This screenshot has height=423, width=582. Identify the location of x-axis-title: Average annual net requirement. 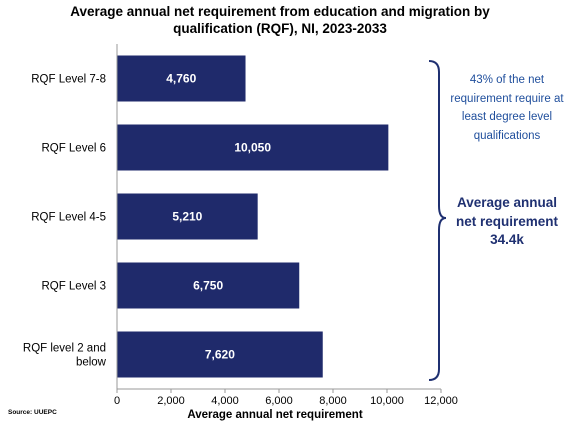
(274, 415).